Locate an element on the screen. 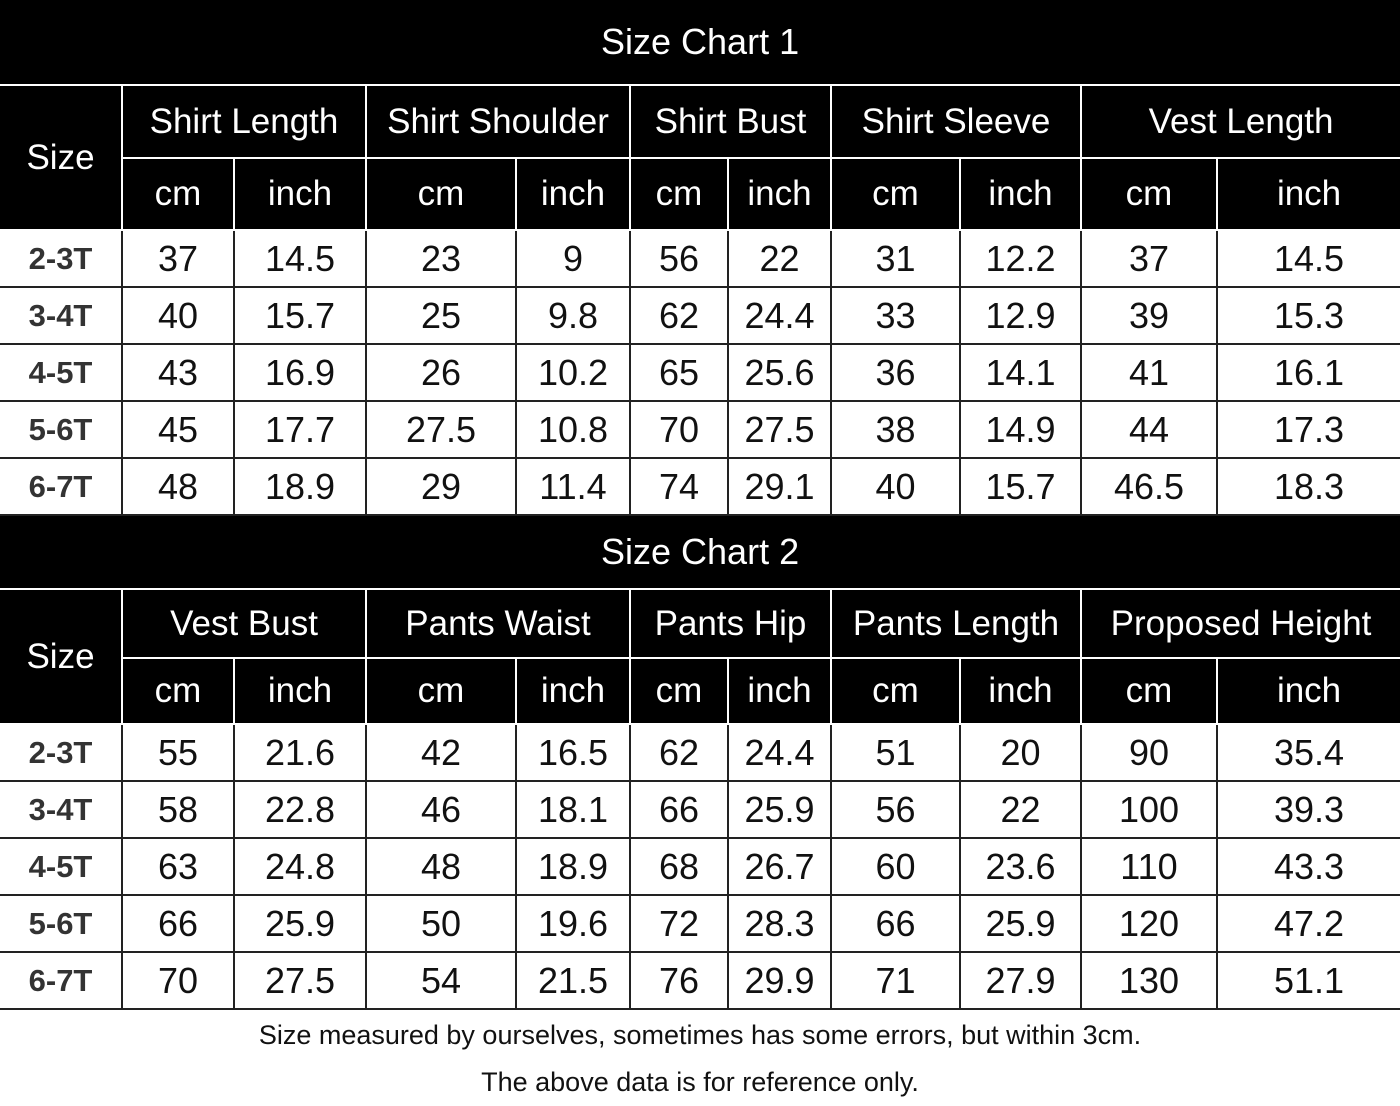 The height and width of the screenshot is (1106, 1400). group-header: Shirt Bust is located at coordinates (730, 121).